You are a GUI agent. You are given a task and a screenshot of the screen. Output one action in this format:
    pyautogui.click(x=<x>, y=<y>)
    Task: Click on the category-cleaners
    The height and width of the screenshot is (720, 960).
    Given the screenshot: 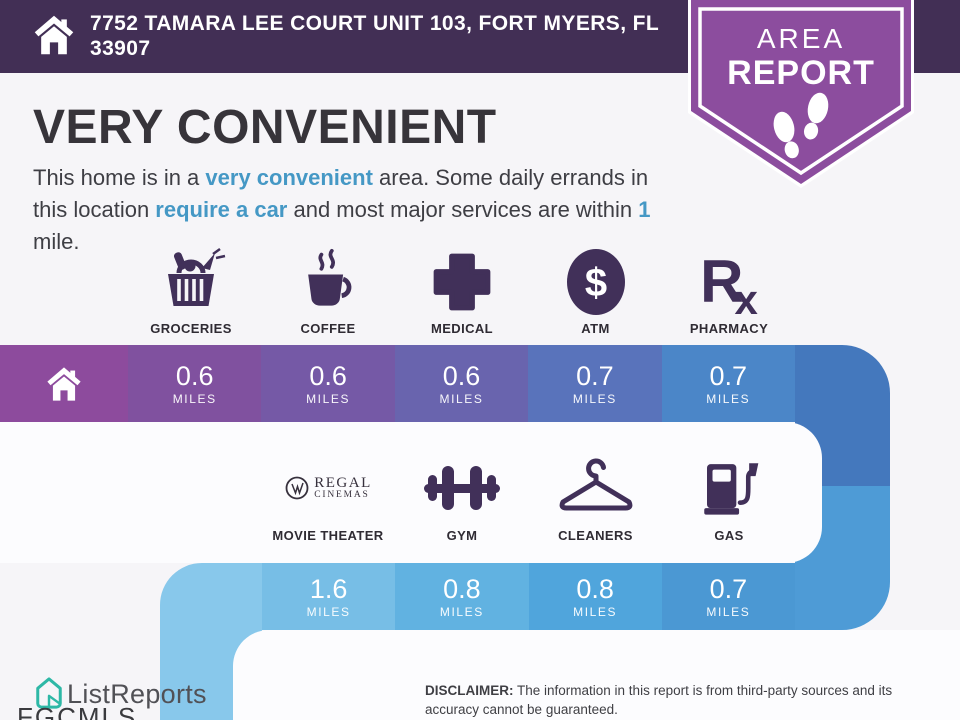 What is the action you would take?
    pyautogui.click(x=596, y=488)
    